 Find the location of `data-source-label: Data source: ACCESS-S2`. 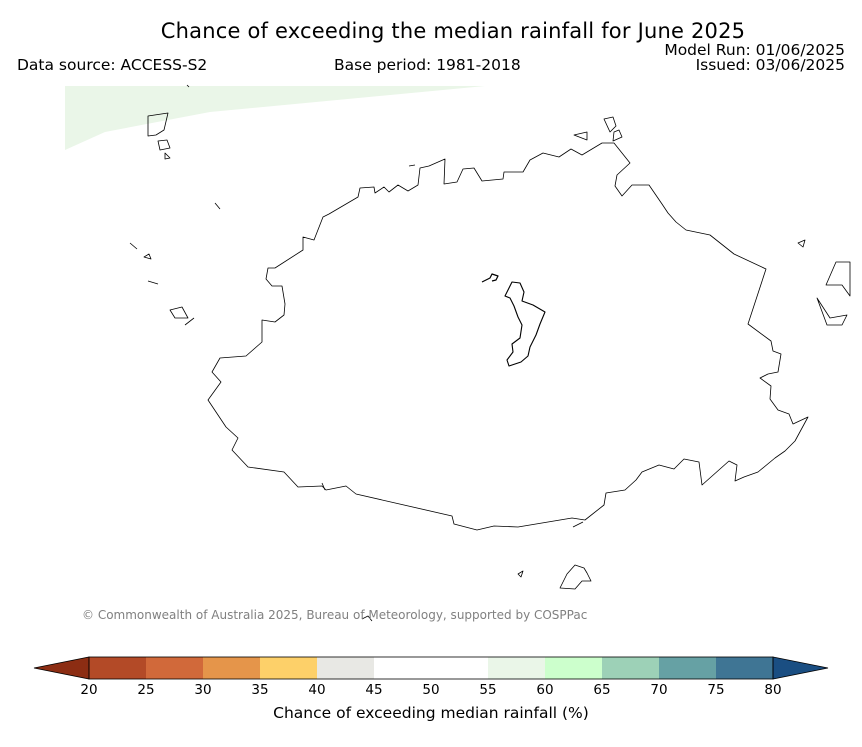

data-source-label: Data source: ACCESS-S2 is located at coordinates (112, 65).